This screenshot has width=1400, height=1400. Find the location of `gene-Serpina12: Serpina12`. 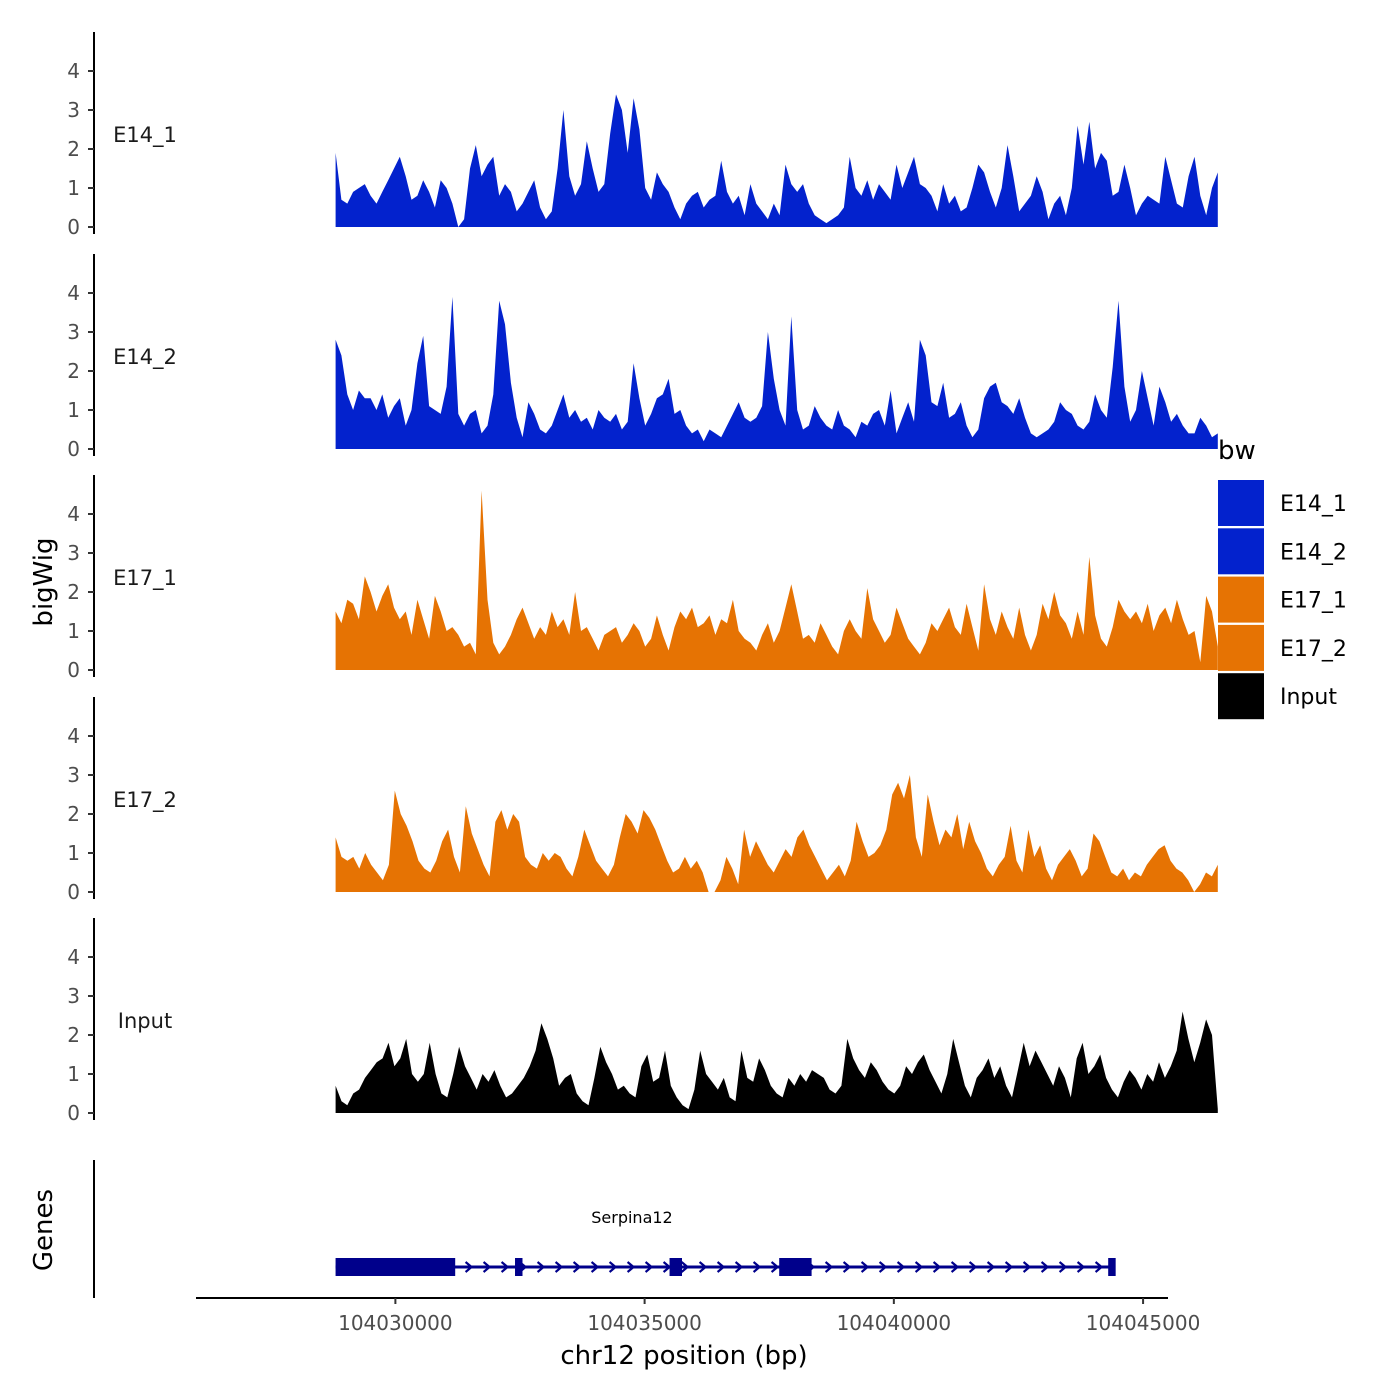

gene-Serpina12: Serpina12 is located at coordinates (725, 1242).